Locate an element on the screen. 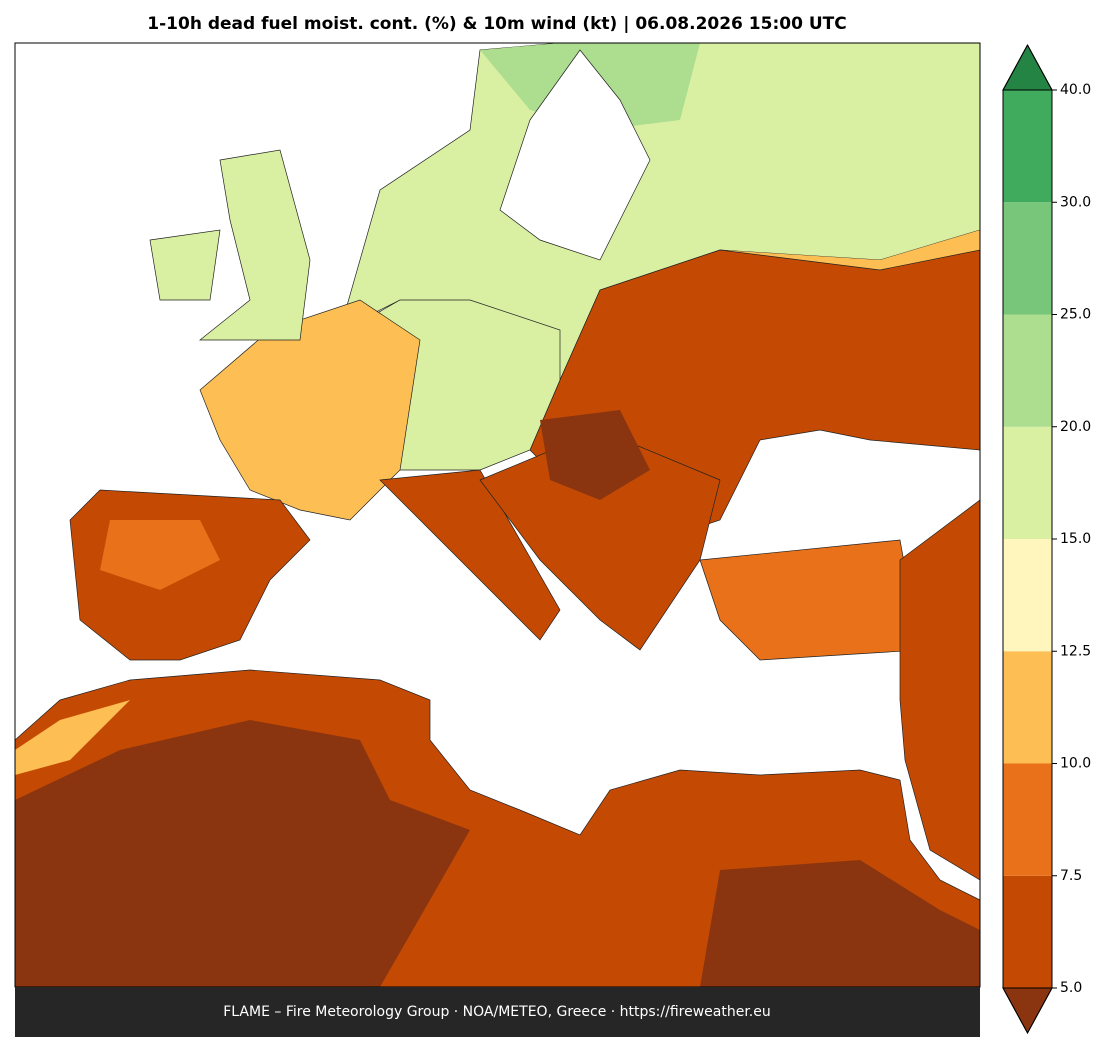 The image size is (1119, 1052). colorbar-tick-label: 20.0 is located at coordinates (1075, 427).